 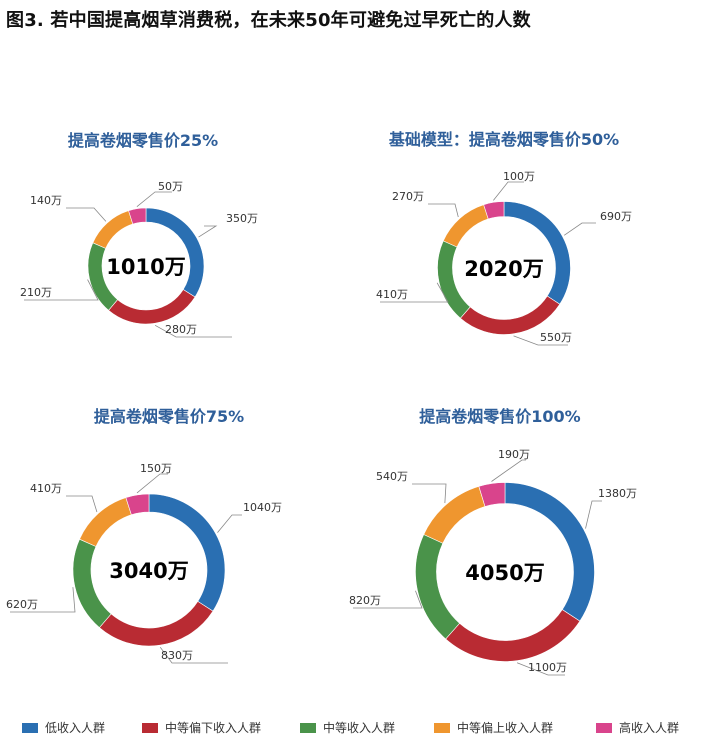 What do you see at coordinates (616, 216) in the screenshot?
I see `data-label: 690万` at bounding box center [616, 216].